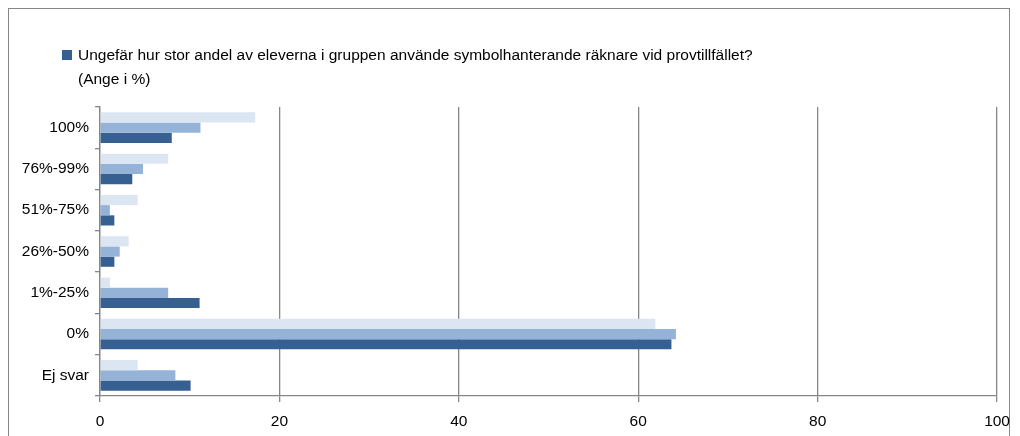 This screenshot has width=1020, height=436. What do you see at coordinates (279, 420) in the screenshot?
I see `x-tick-label: 20` at bounding box center [279, 420].